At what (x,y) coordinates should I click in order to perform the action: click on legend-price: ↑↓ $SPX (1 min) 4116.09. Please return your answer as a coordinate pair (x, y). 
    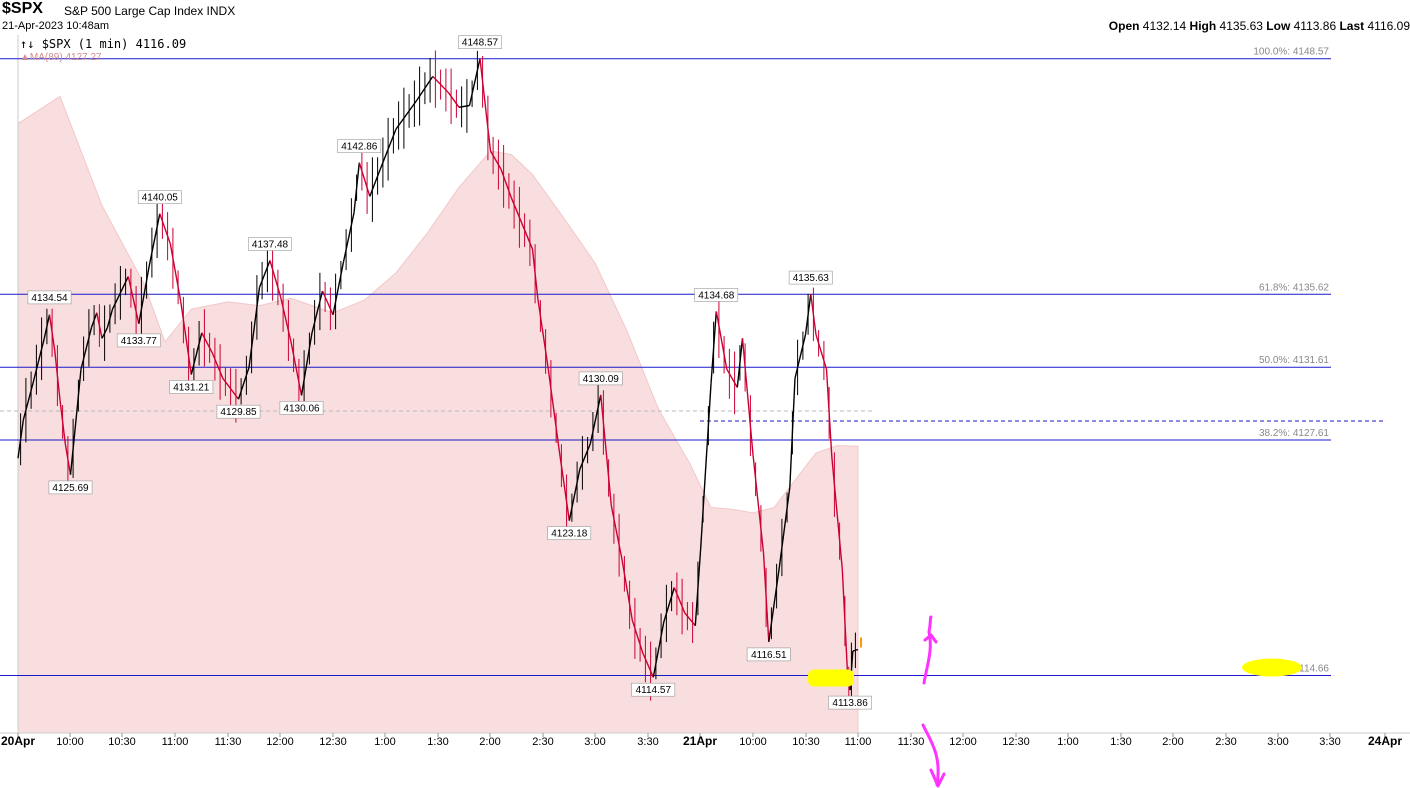
    Looking at the image, I should click on (103, 44).